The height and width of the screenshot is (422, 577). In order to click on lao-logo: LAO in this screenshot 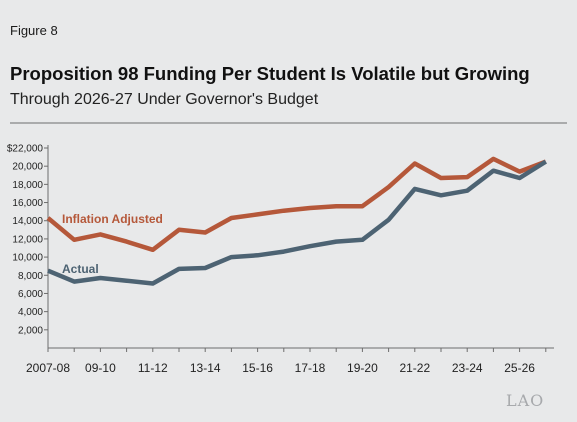, I will do `click(525, 400)`.